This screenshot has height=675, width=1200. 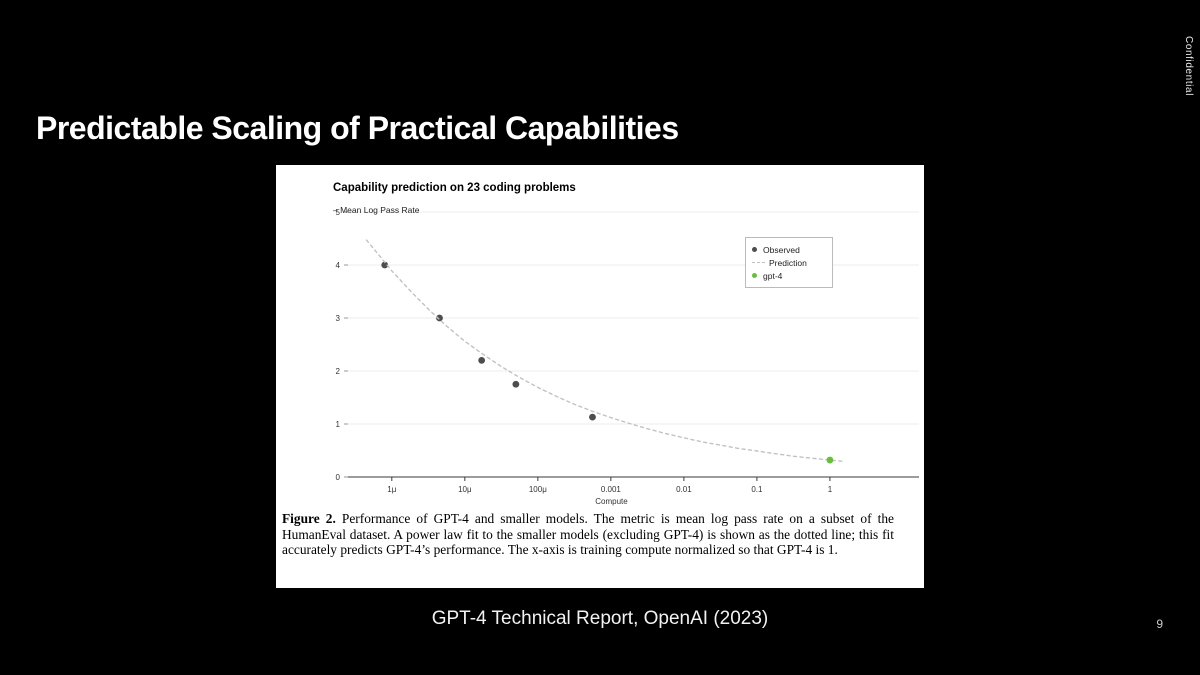 I want to click on svg-text: 0.01, so click(x=684, y=489).